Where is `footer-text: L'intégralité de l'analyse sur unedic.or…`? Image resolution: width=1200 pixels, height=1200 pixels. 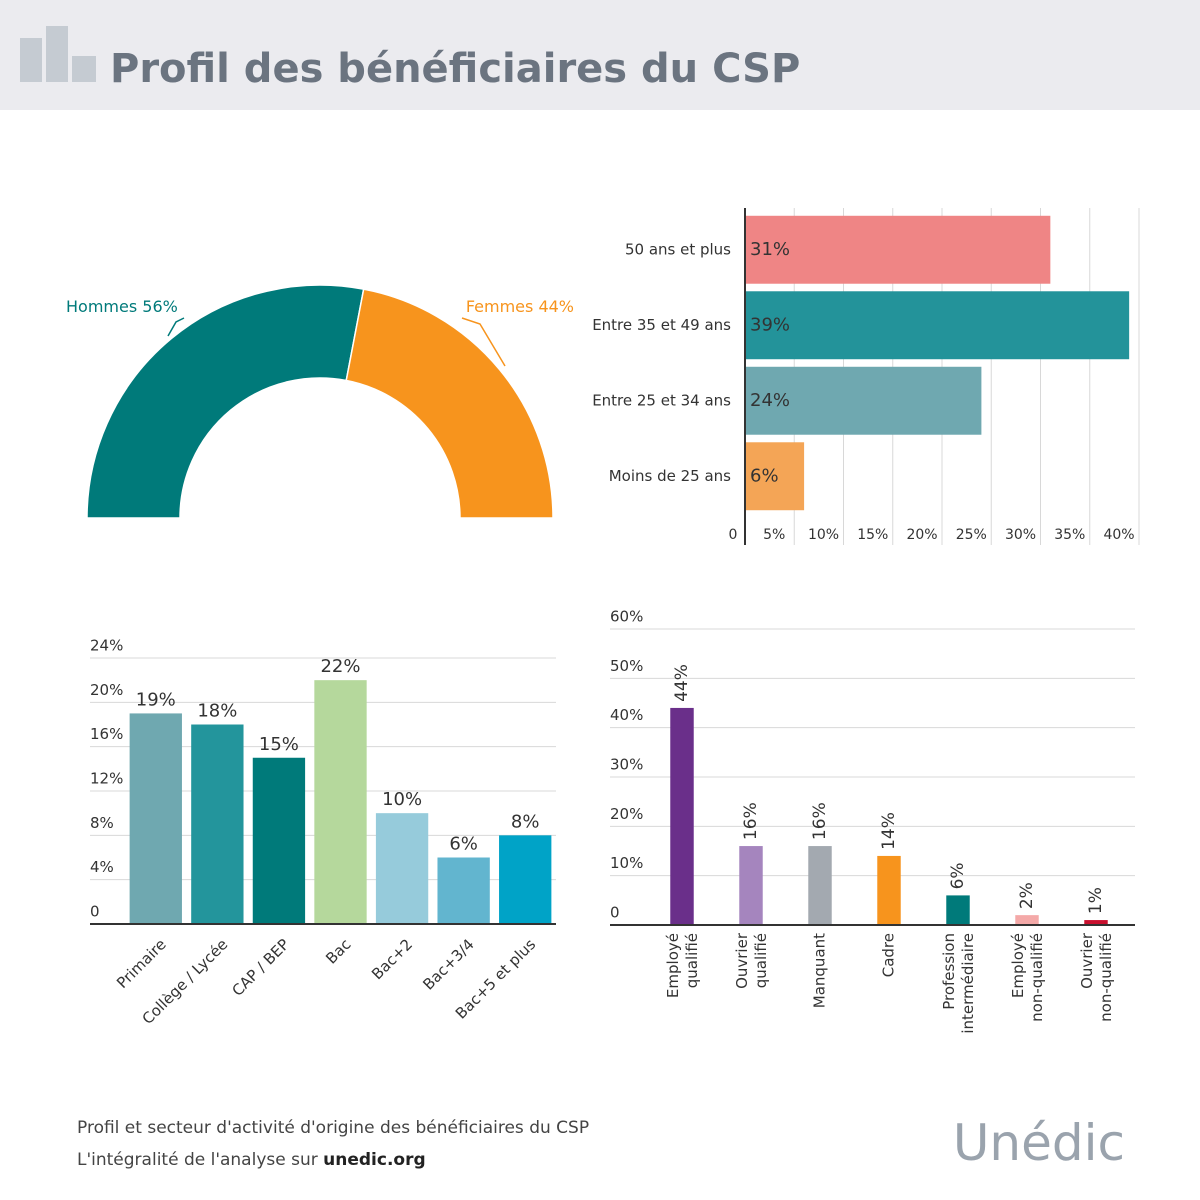
footer-text: L'intégralité de l'analyse sur unedic.or… is located at coordinates (251, 1160).